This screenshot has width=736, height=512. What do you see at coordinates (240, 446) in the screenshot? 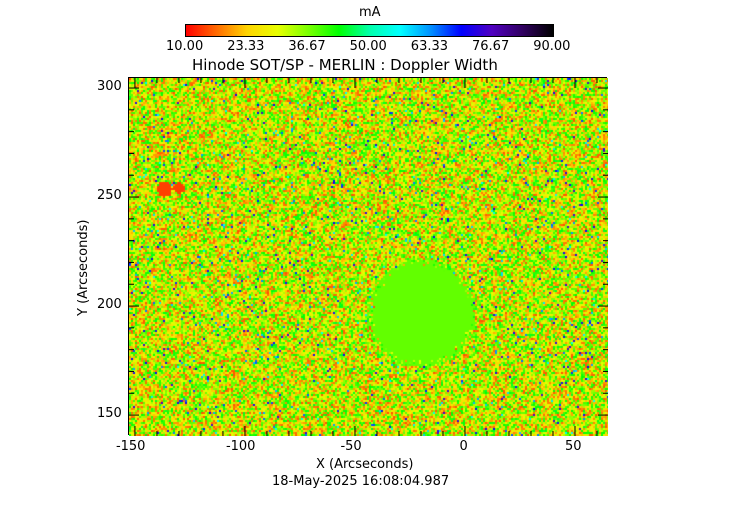
I see `x-tick-label: -100` at bounding box center [240, 446].